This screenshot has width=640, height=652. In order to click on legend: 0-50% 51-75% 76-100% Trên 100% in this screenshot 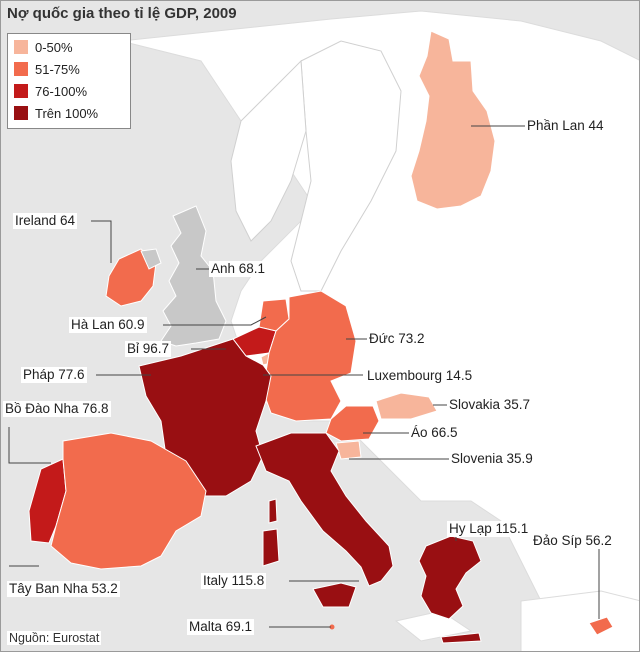, I will do `click(69, 81)`.